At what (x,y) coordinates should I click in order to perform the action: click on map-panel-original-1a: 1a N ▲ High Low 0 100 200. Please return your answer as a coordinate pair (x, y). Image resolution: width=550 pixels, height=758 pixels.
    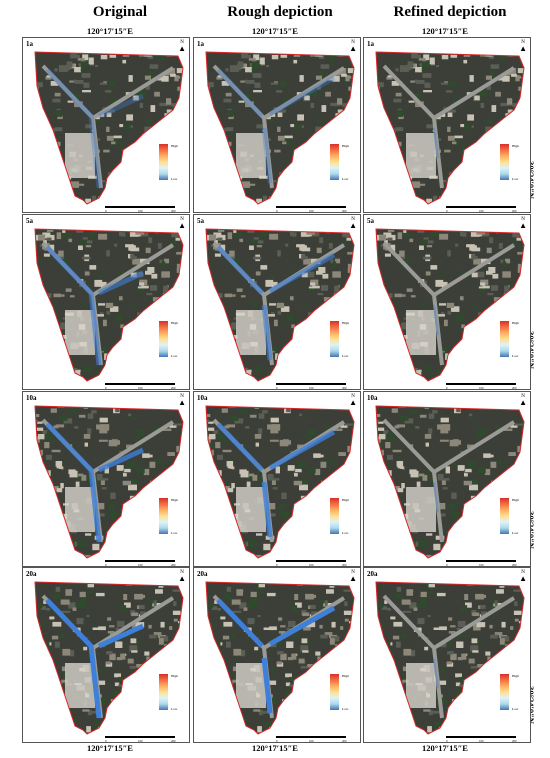
    Looking at the image, I should click on (106, 125).